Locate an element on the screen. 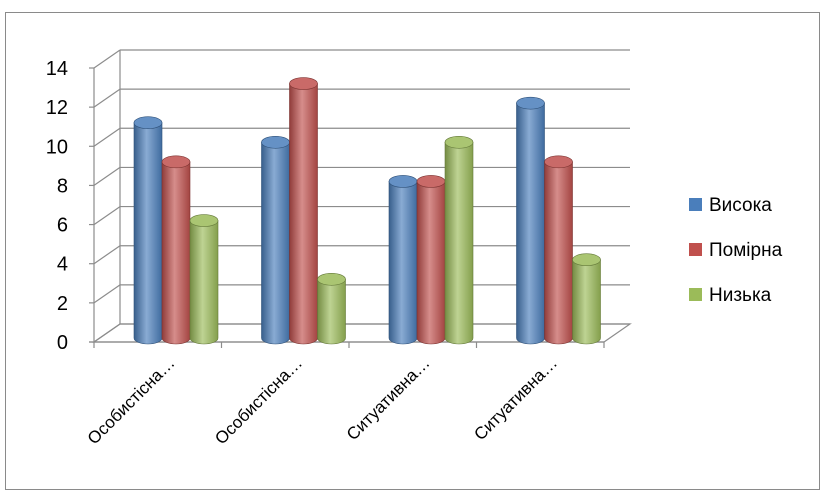 The image size is (824, 494). y-tick-label: 2 is located at coordinates (62, 304).